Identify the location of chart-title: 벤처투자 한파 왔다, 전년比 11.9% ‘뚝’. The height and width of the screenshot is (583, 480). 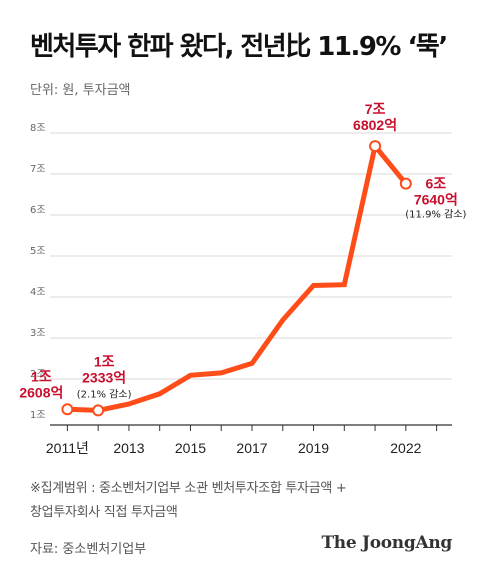
(239, 47).